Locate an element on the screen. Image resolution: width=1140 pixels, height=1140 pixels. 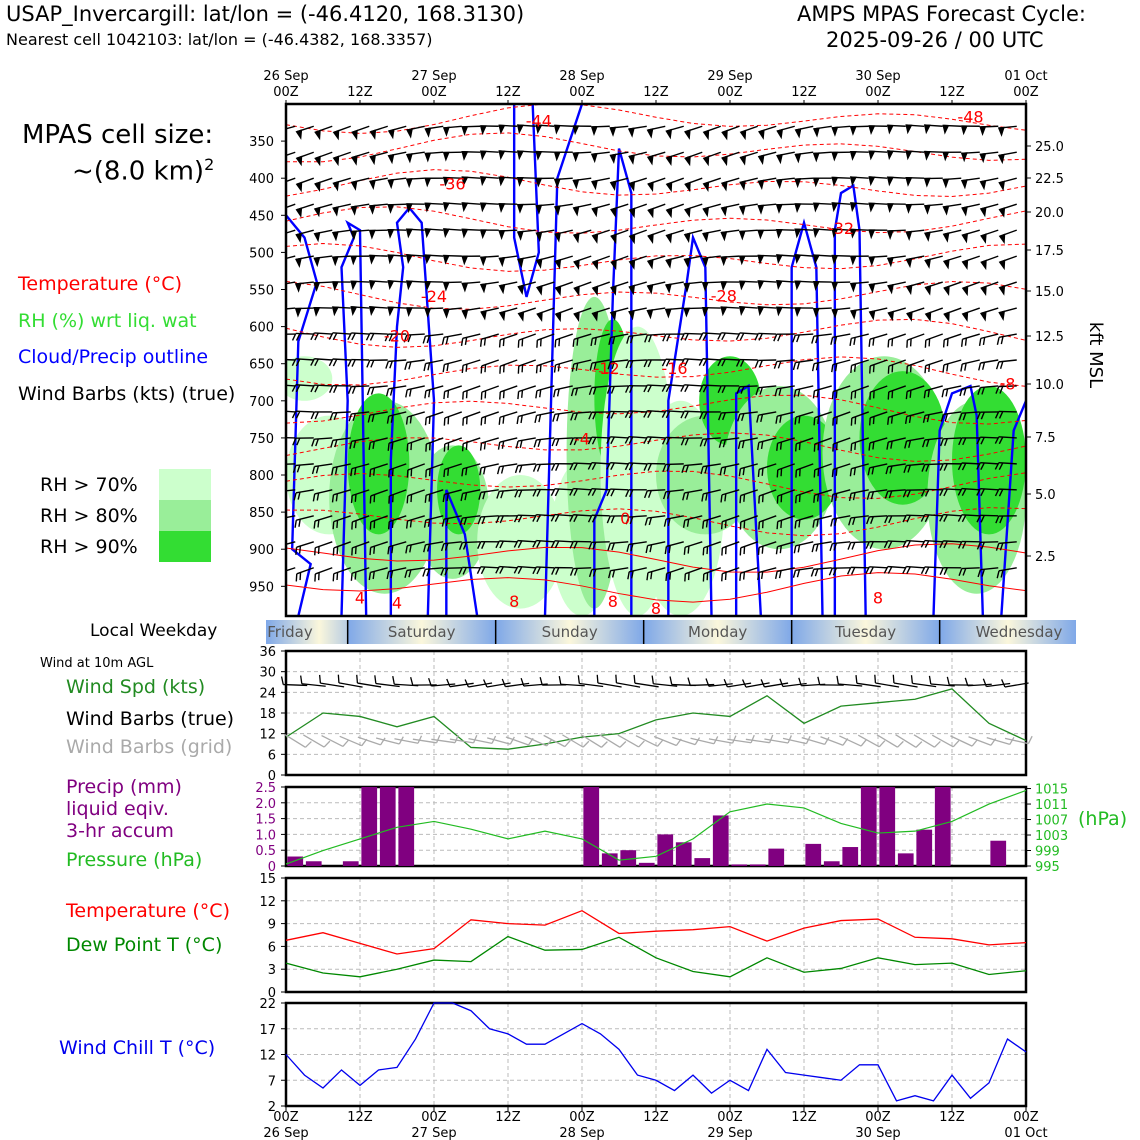
cloud-outline is located at coordinates (1013, 508).